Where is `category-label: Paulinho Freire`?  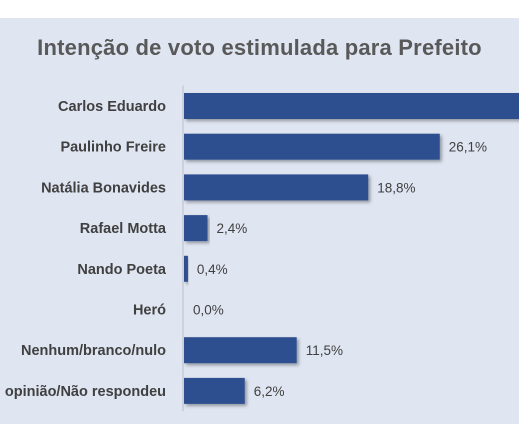 category-label: Paulinho Freire is located at coordinates (113, 148).